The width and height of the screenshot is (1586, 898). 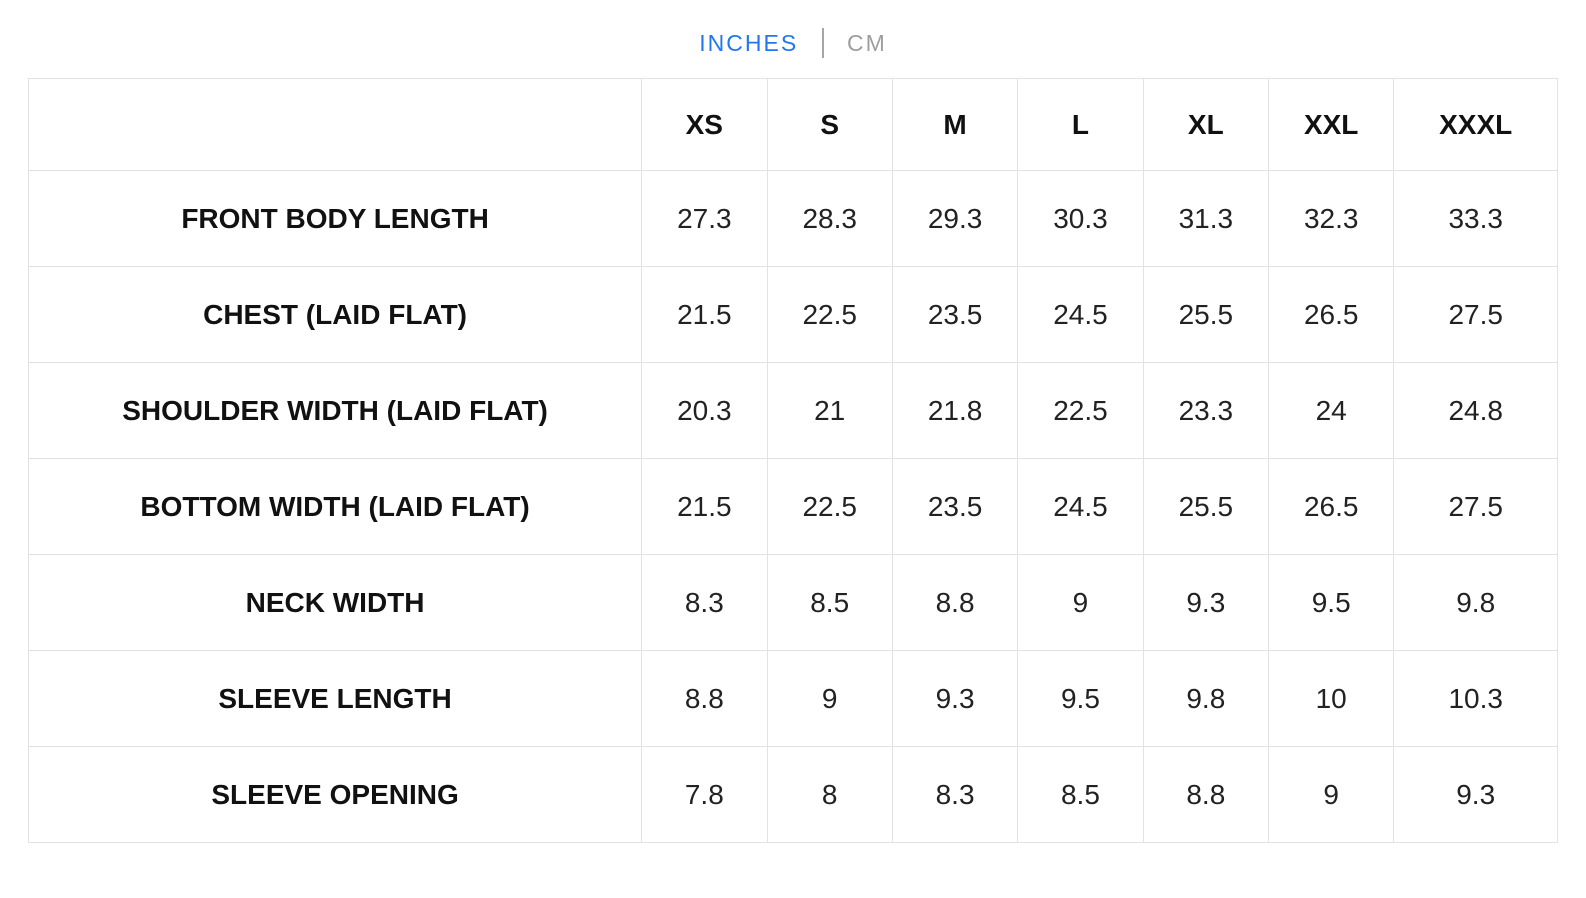 What do you see at coordinates (1206, 218) in the screenshot?
I see `size-value: 31.3` at bounding box center [1206, 218].